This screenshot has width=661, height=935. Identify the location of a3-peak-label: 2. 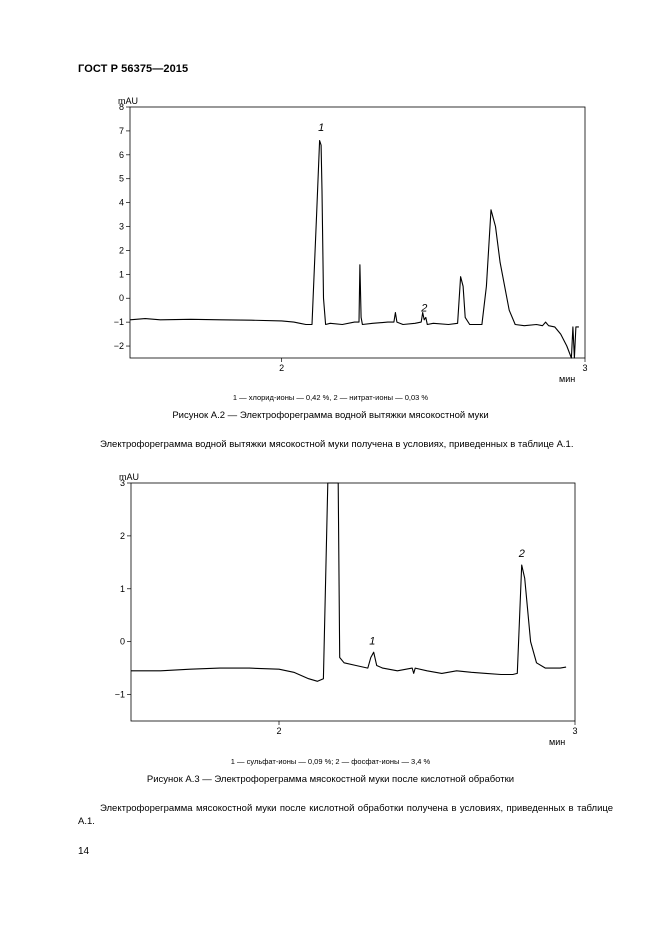
(521, 554).